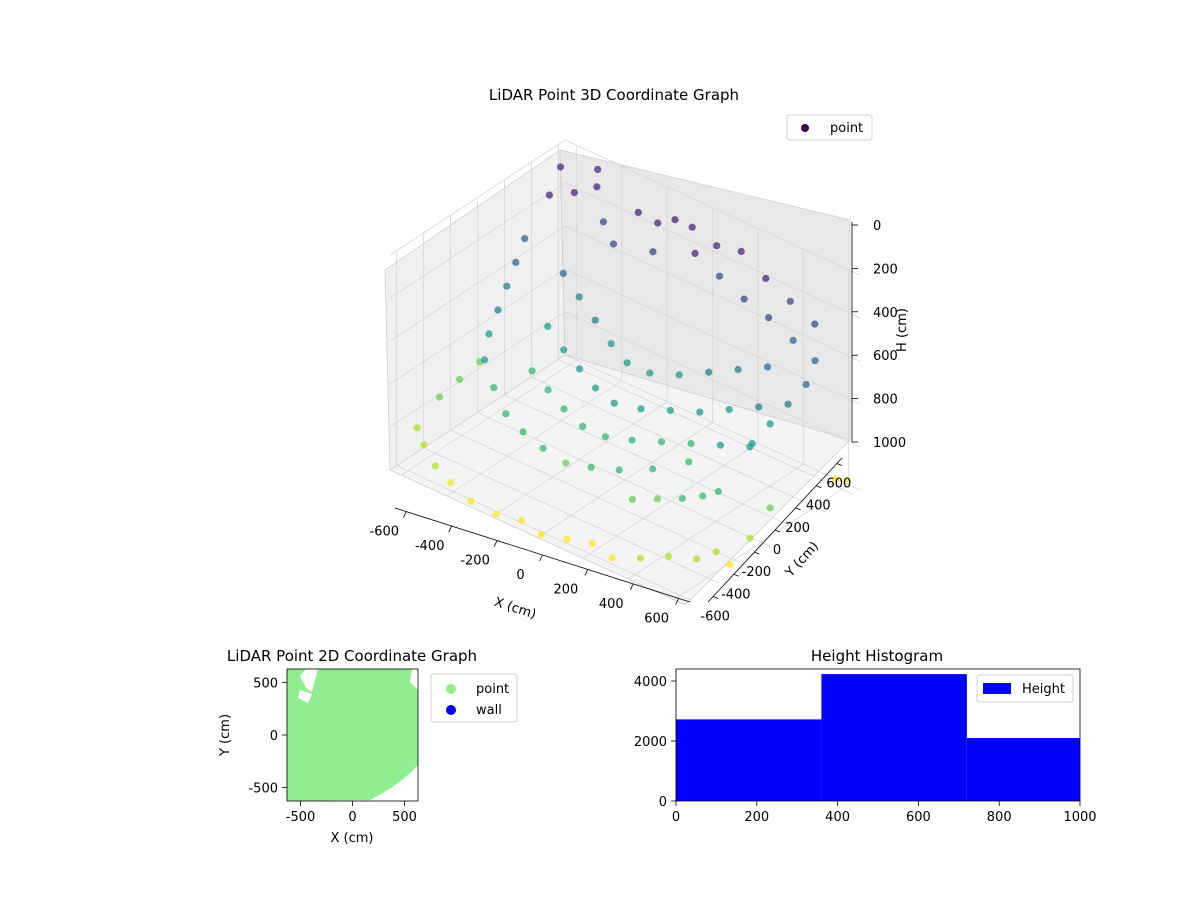  I want to click on x-tick-label-3d: -400, so click(430, 546).